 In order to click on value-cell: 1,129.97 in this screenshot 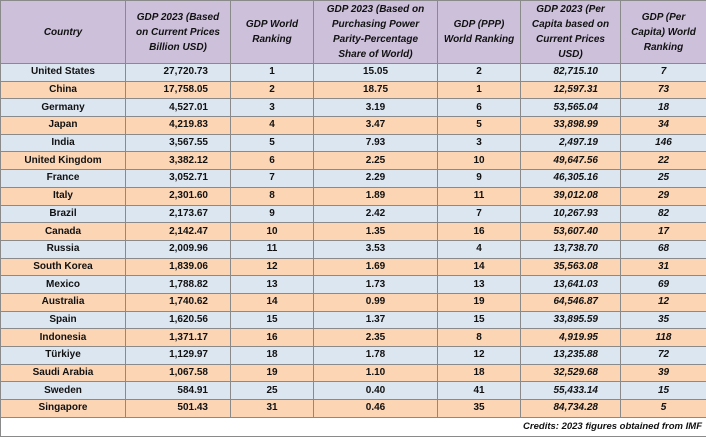, I will do `click(178, 355)`.